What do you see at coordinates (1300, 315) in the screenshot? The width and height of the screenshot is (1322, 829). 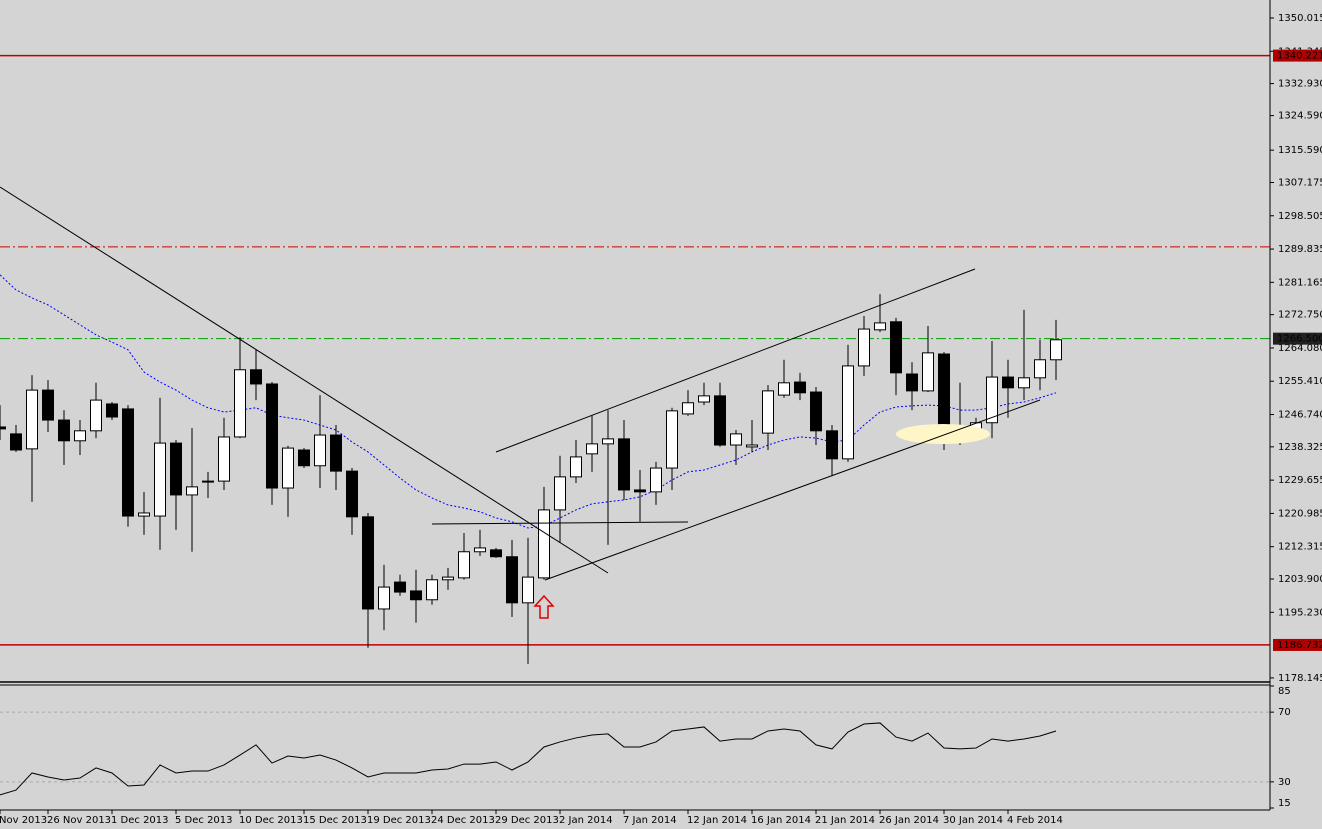 I see `y-tick-label: 1272.750` at bounding box center [1300, 315].